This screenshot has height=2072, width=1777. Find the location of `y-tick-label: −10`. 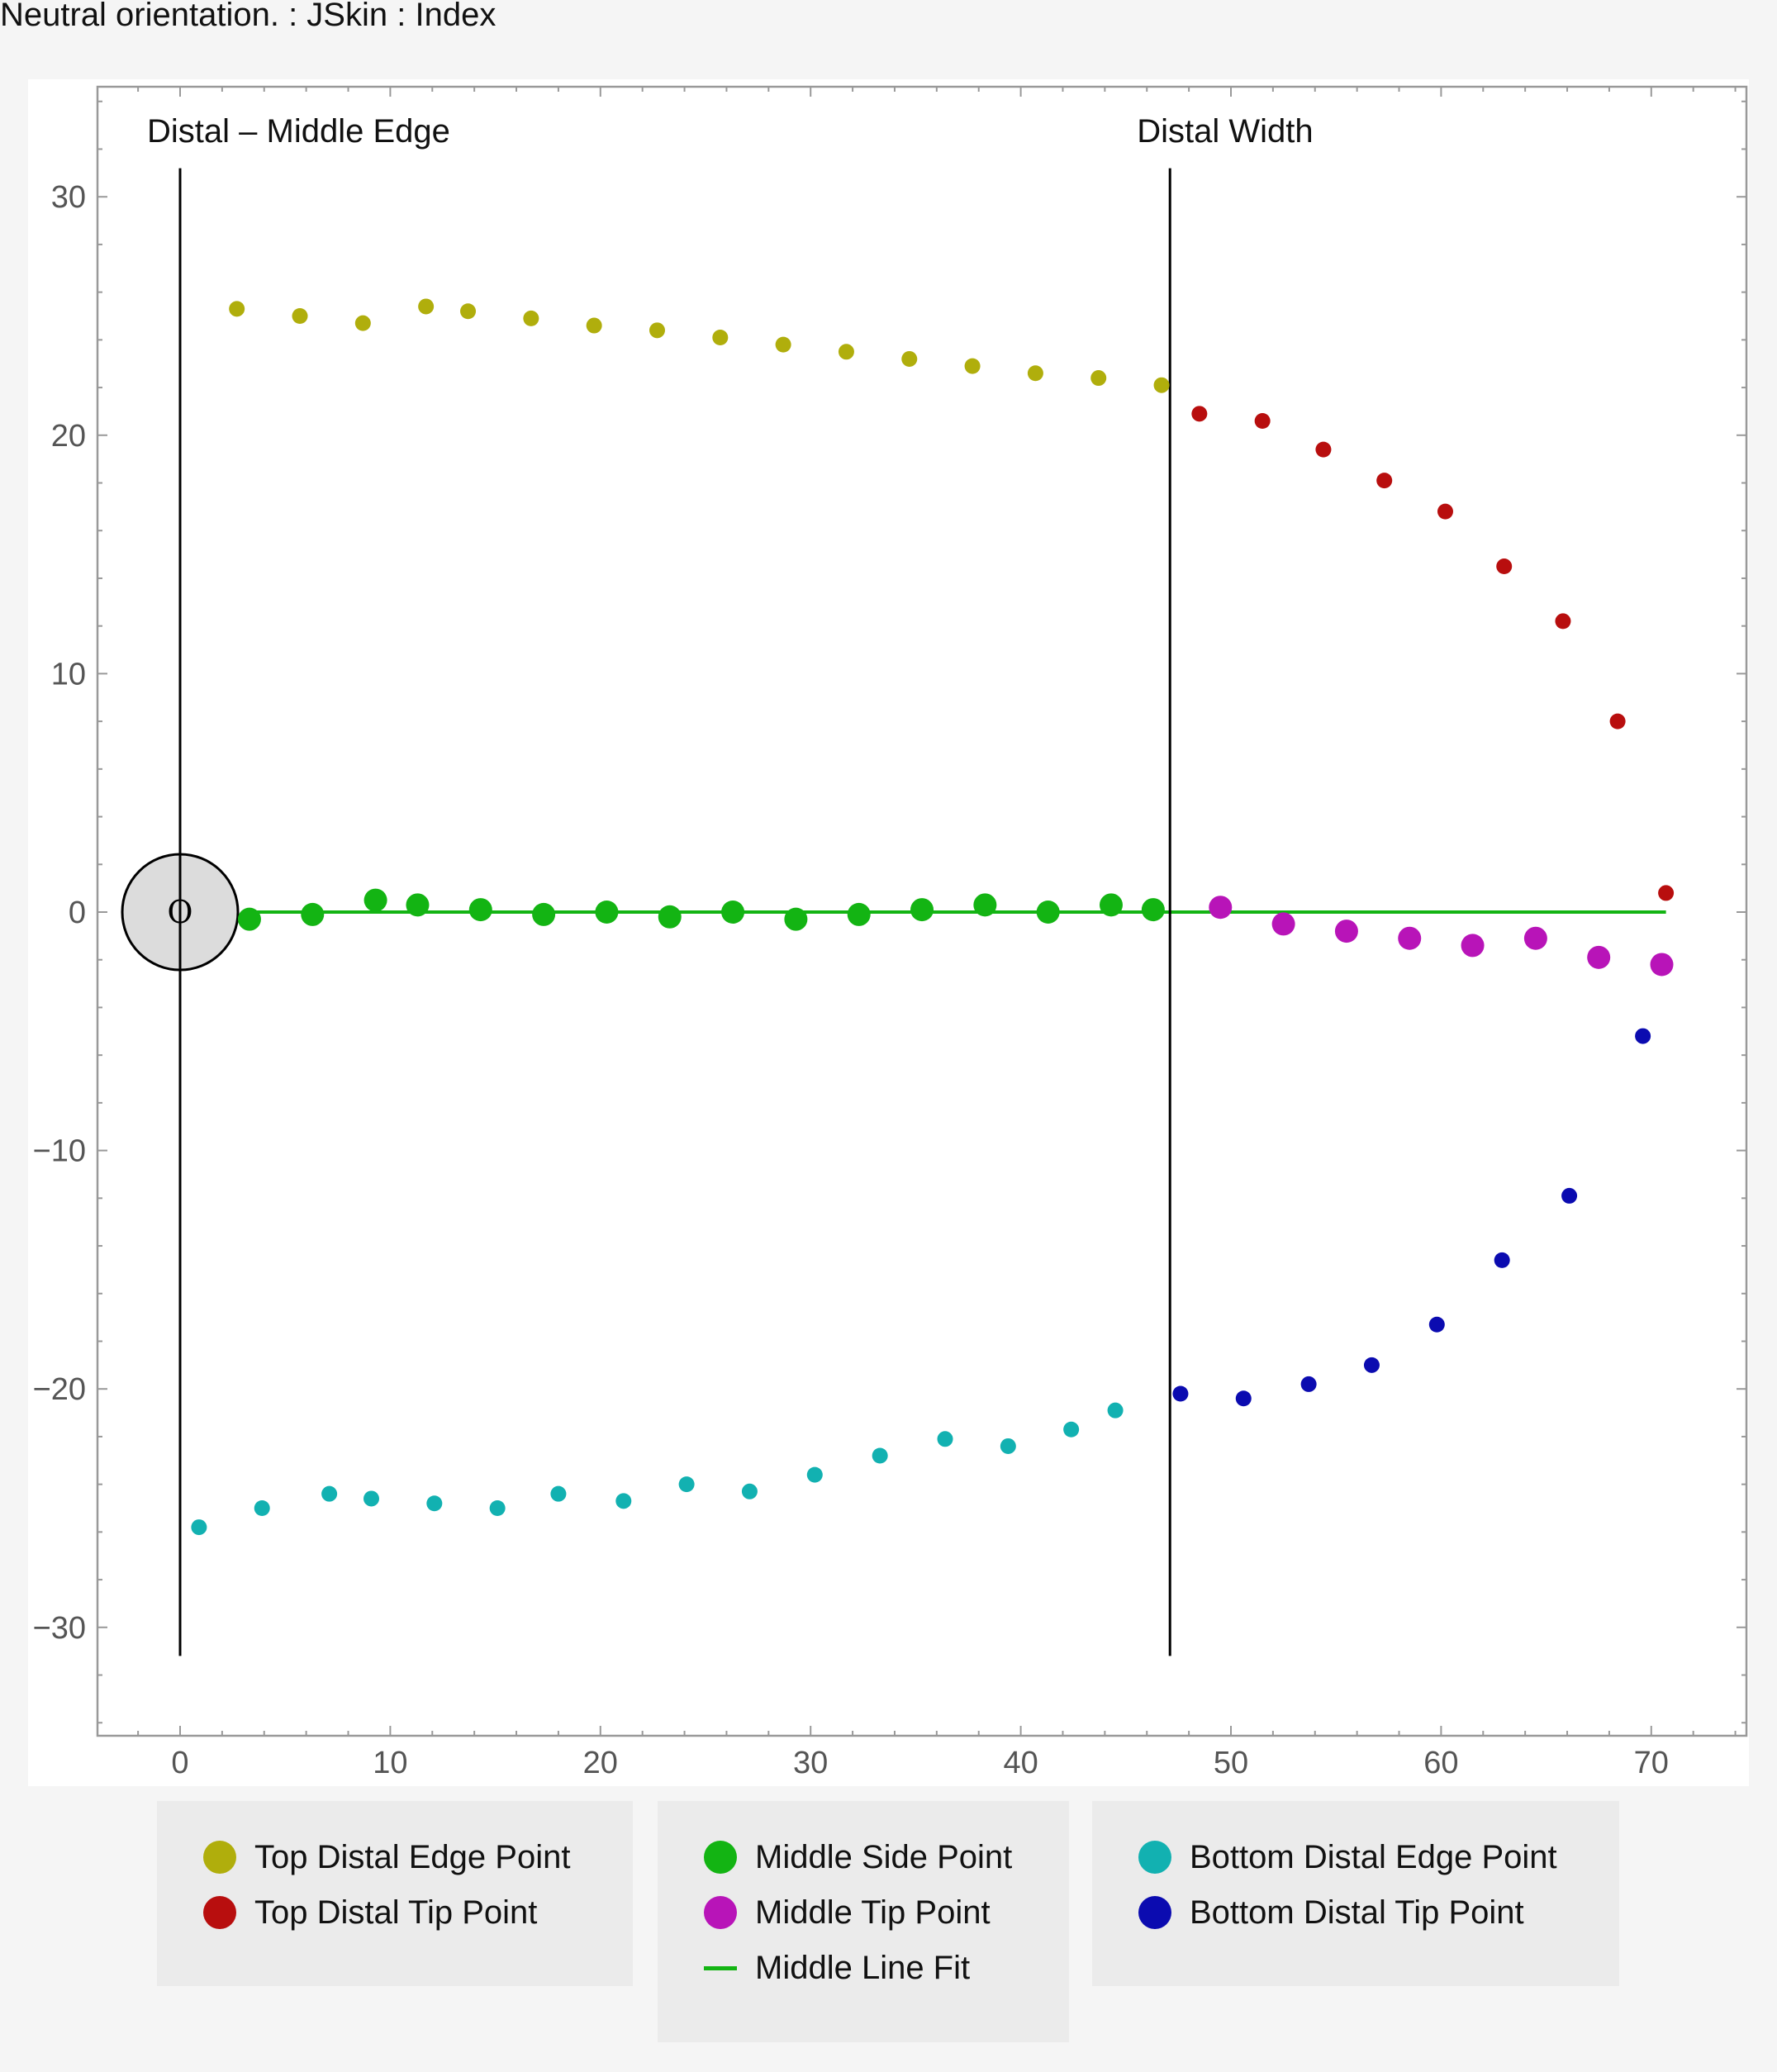

y-tick-label: −10 is located at coordinates (59, 1151).